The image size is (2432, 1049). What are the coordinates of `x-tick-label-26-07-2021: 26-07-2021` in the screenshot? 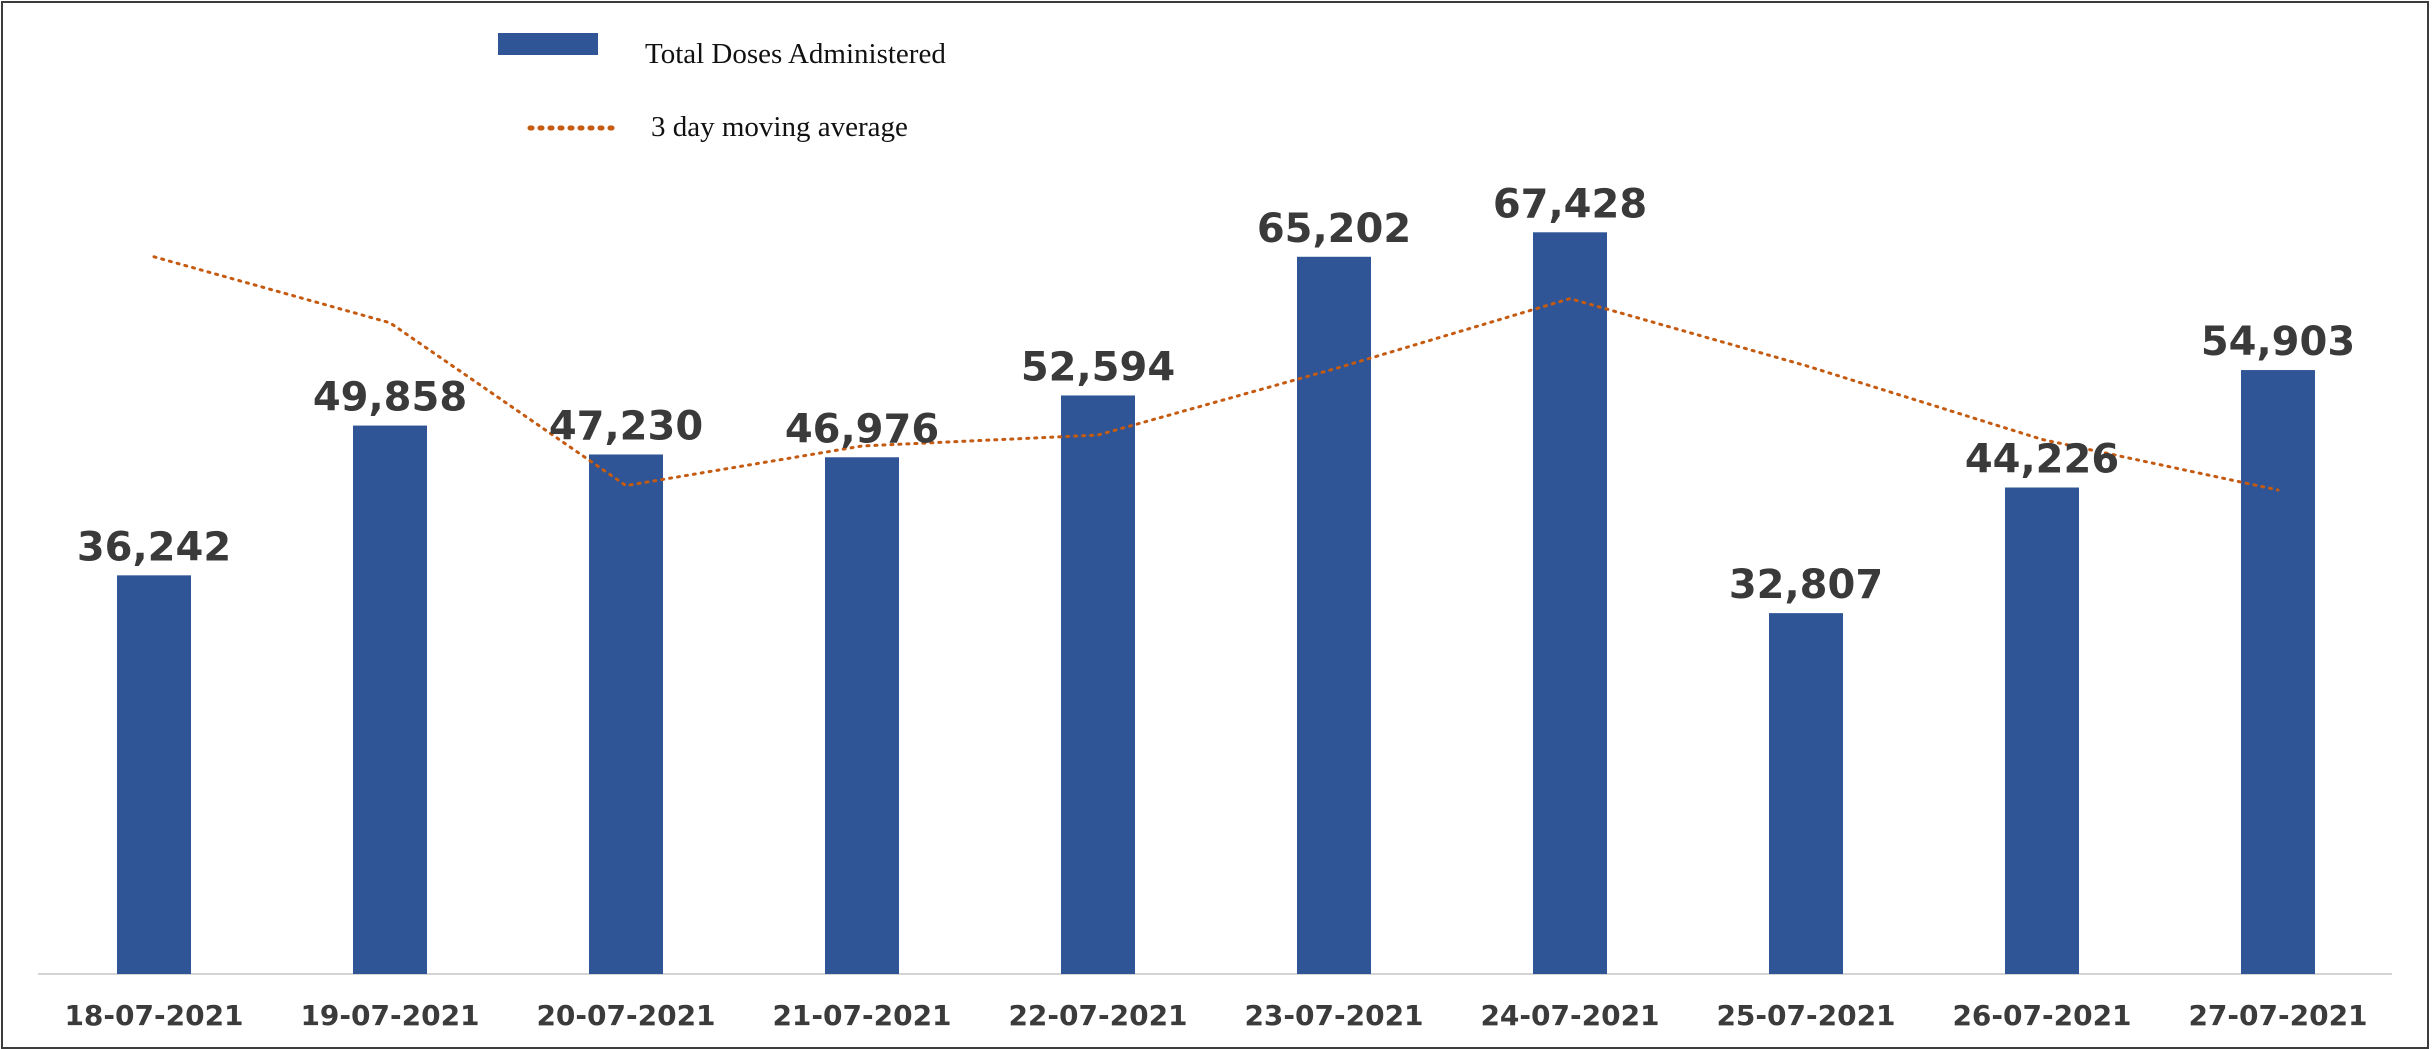 It's located at (2041, 1015).